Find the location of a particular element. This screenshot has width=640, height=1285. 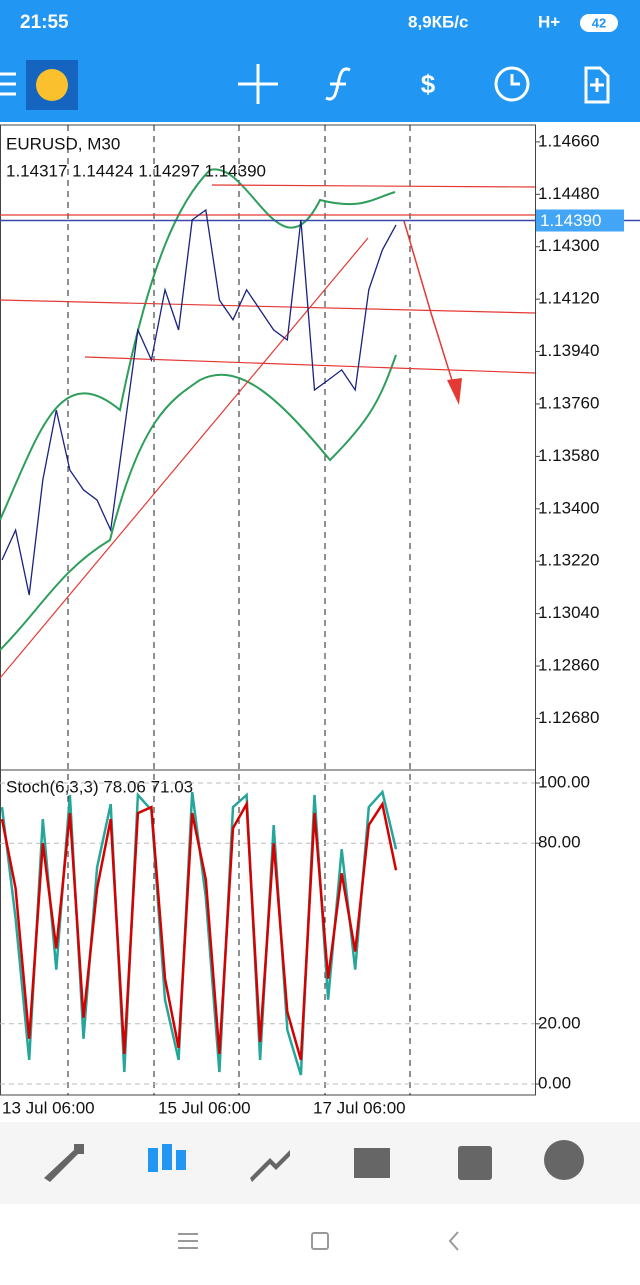

y-tick-label: 1.13220 is located at coordinates (568, 560).